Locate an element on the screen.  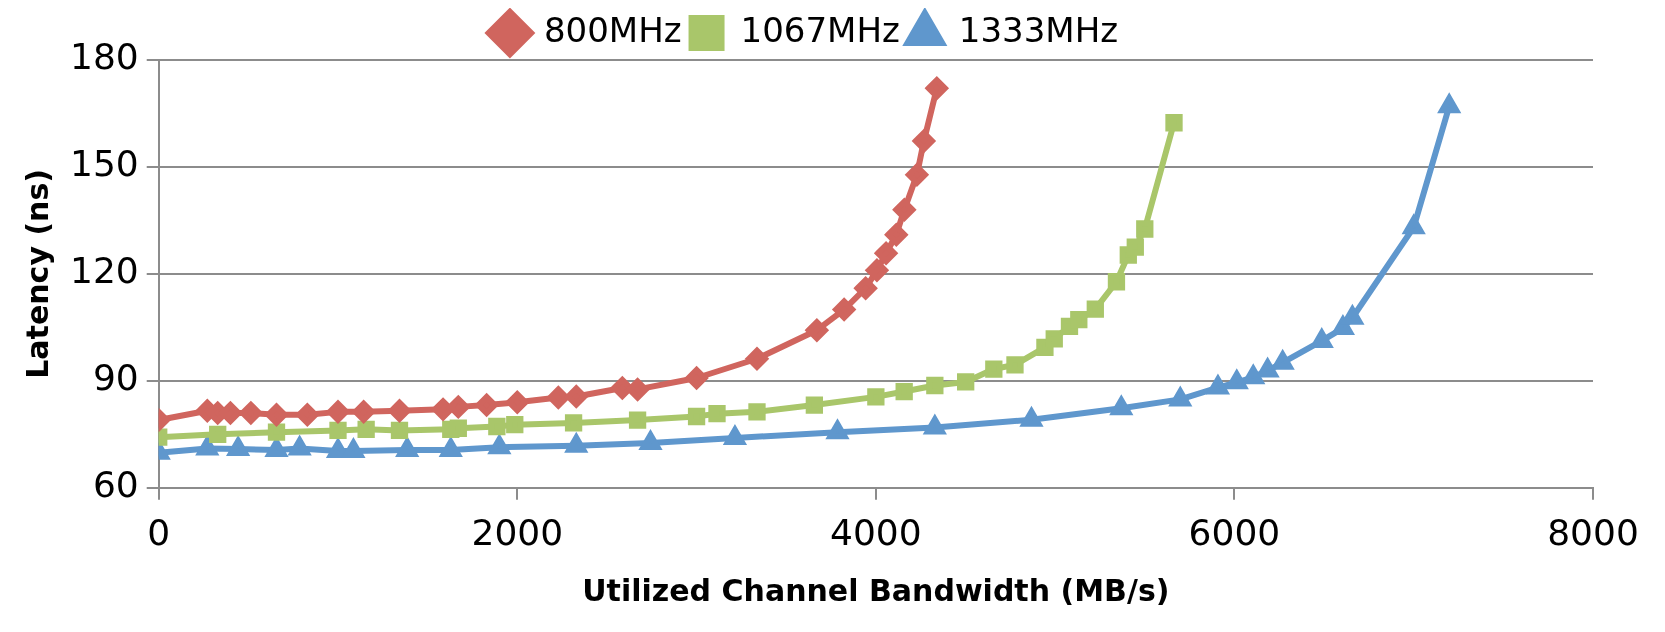
x-tick-label: 4000 is located at coordinates (876, 532).